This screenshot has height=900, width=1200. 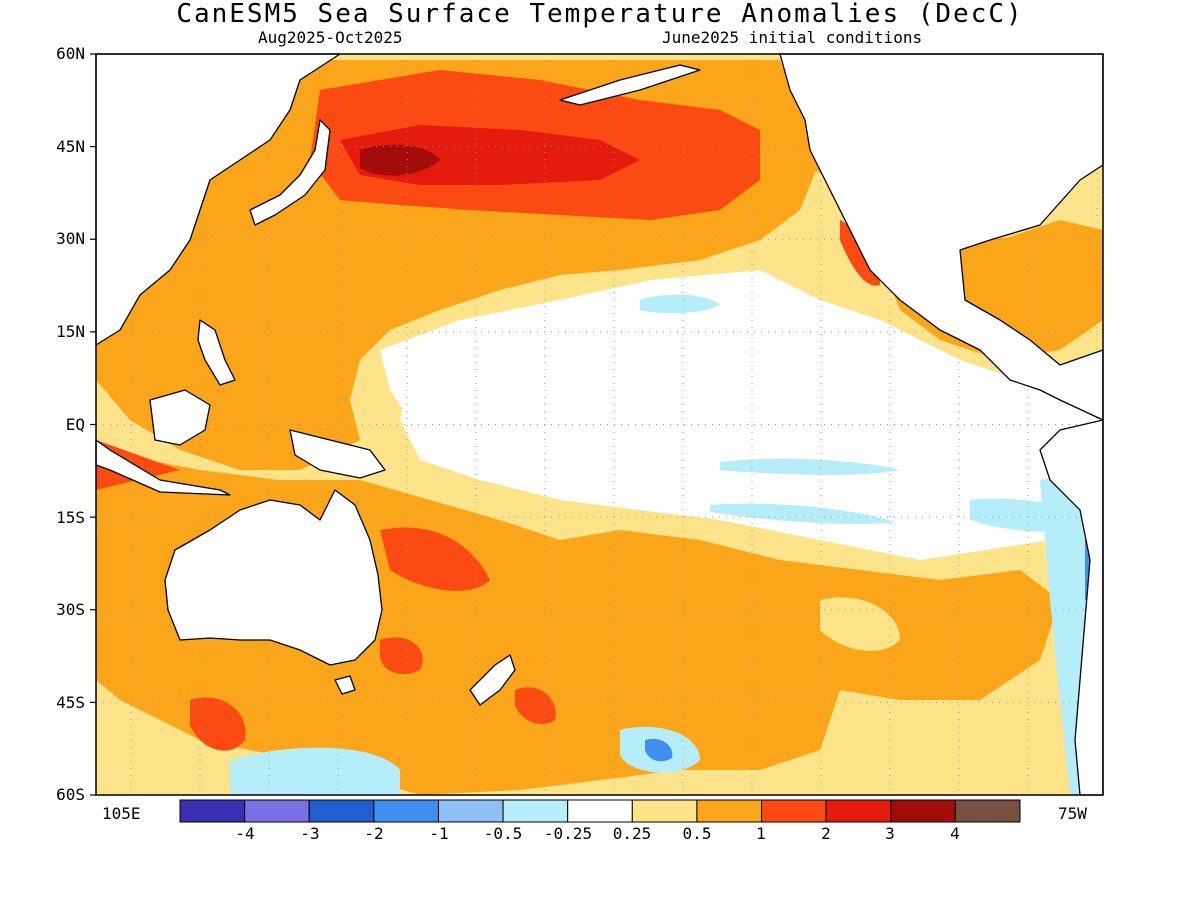 What do you see at coordinates (492, 680) in the screenshot?
I see `land-new-zealand` at bounding box center [492, 680].